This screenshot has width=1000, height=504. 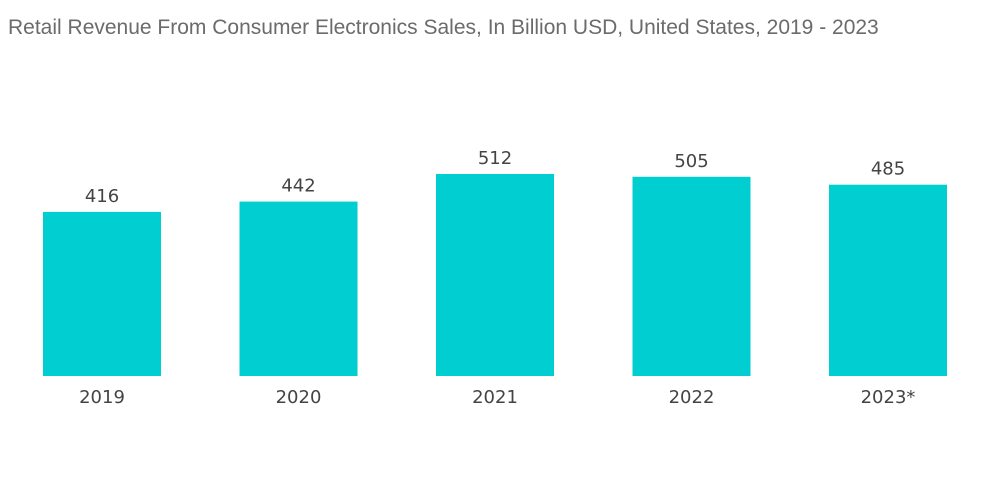 I want to click on tick-labels-layer: 2019 2020 2021 2022 2023*, so click(x=497, y=397).